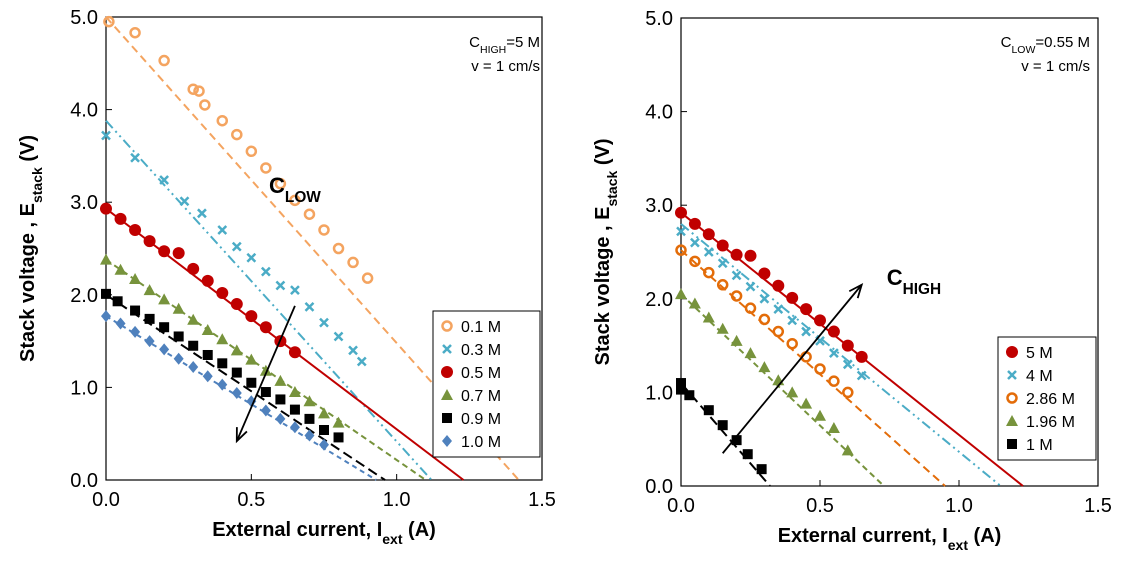  What do you see at coordinates (241, 435) in the screenshot?
I see `trend-arrowhead` at bounding box center [241, 435].